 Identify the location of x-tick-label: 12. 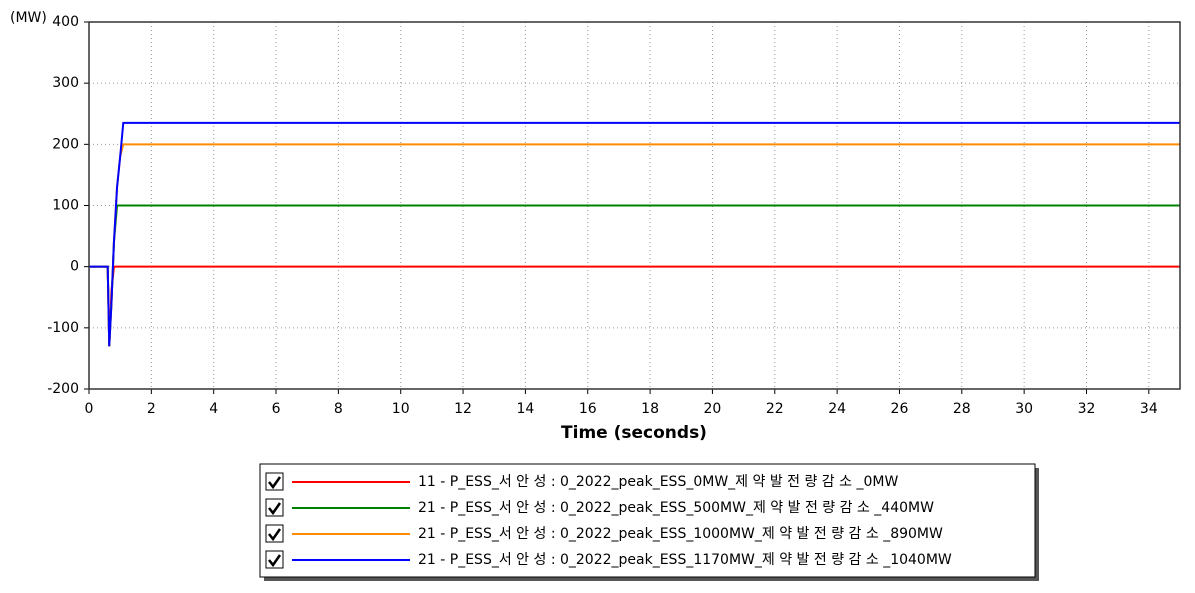
(463, 409).